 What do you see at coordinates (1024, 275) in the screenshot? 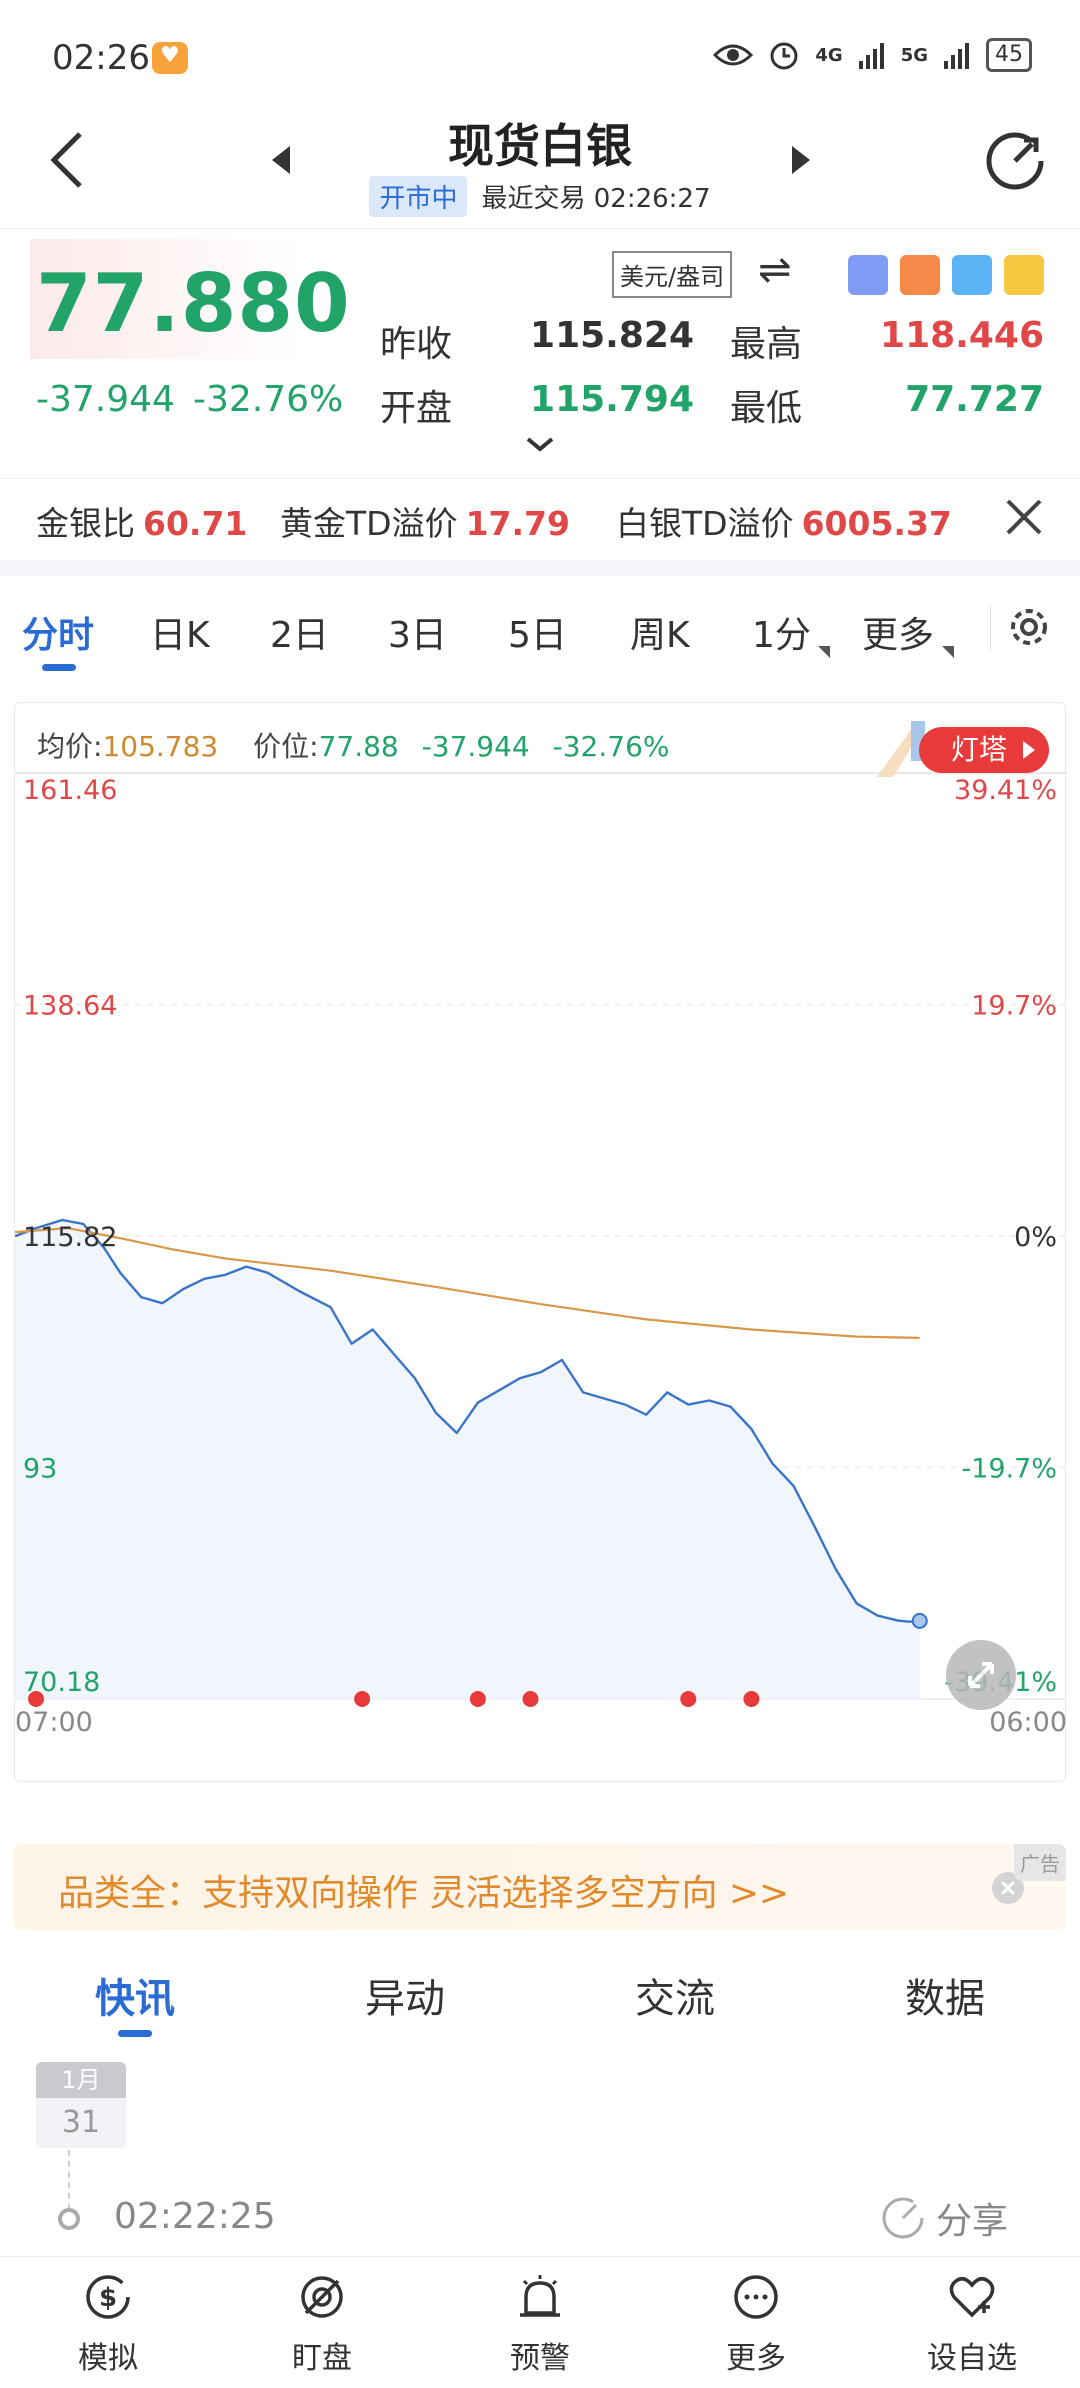
I see `vip-icon` at bounding box center [1024, 275].